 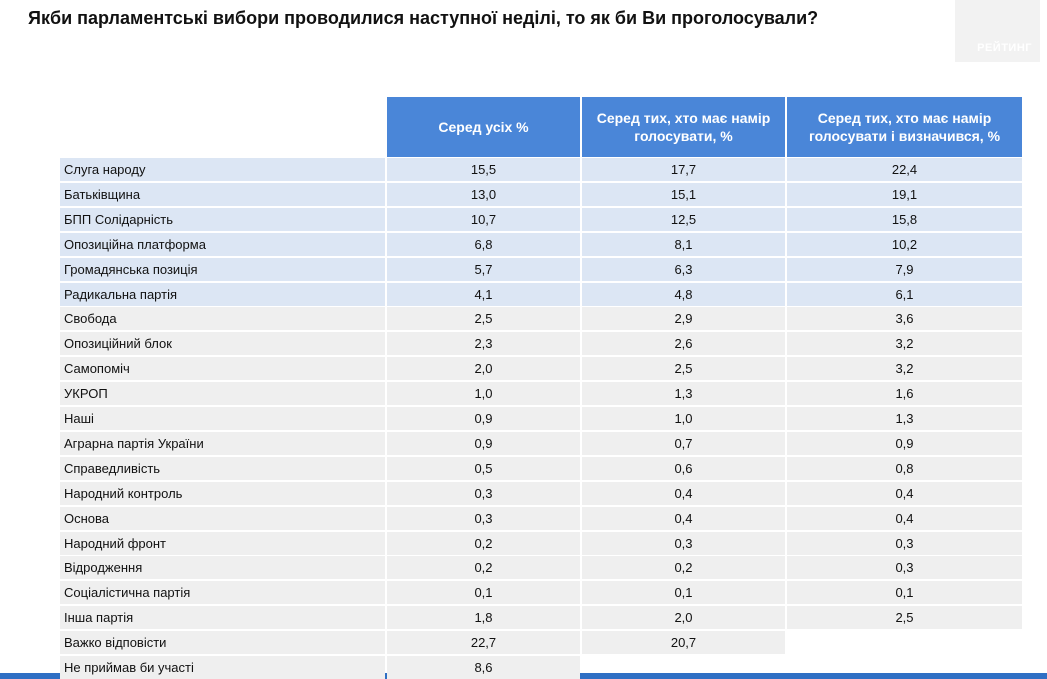 I want to click on cell-value: 2,3, so click(x=483, y=344).